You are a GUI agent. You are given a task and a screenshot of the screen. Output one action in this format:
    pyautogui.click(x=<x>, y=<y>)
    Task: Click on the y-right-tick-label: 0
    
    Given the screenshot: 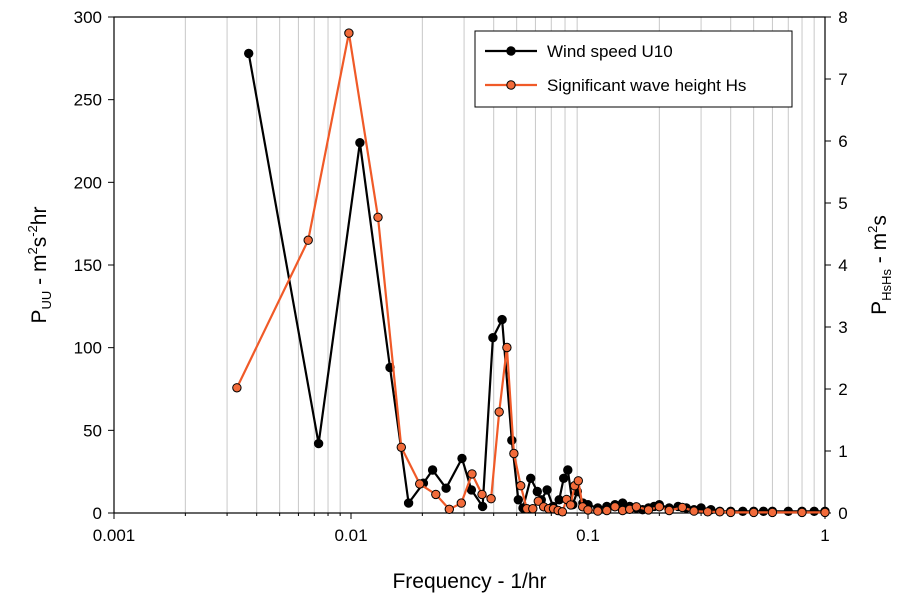 What is the action you would take?
    pyautogui.click(x=842, y=513)
    